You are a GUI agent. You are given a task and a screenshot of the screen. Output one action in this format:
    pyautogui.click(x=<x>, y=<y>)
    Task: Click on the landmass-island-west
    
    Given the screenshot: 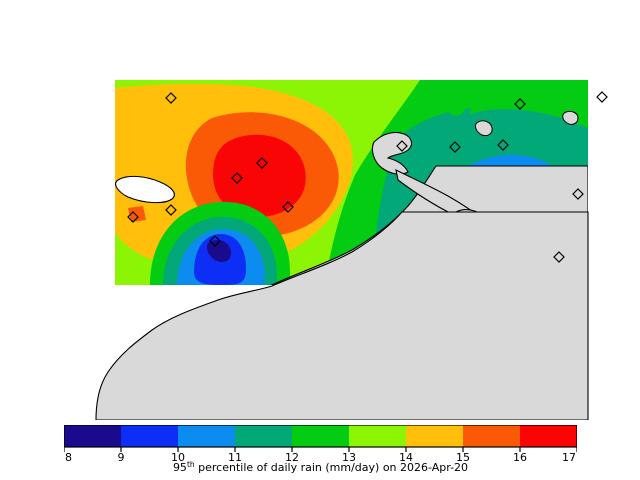 What is the action you would take?
    pyautogui.click(x=145, y=189)
    